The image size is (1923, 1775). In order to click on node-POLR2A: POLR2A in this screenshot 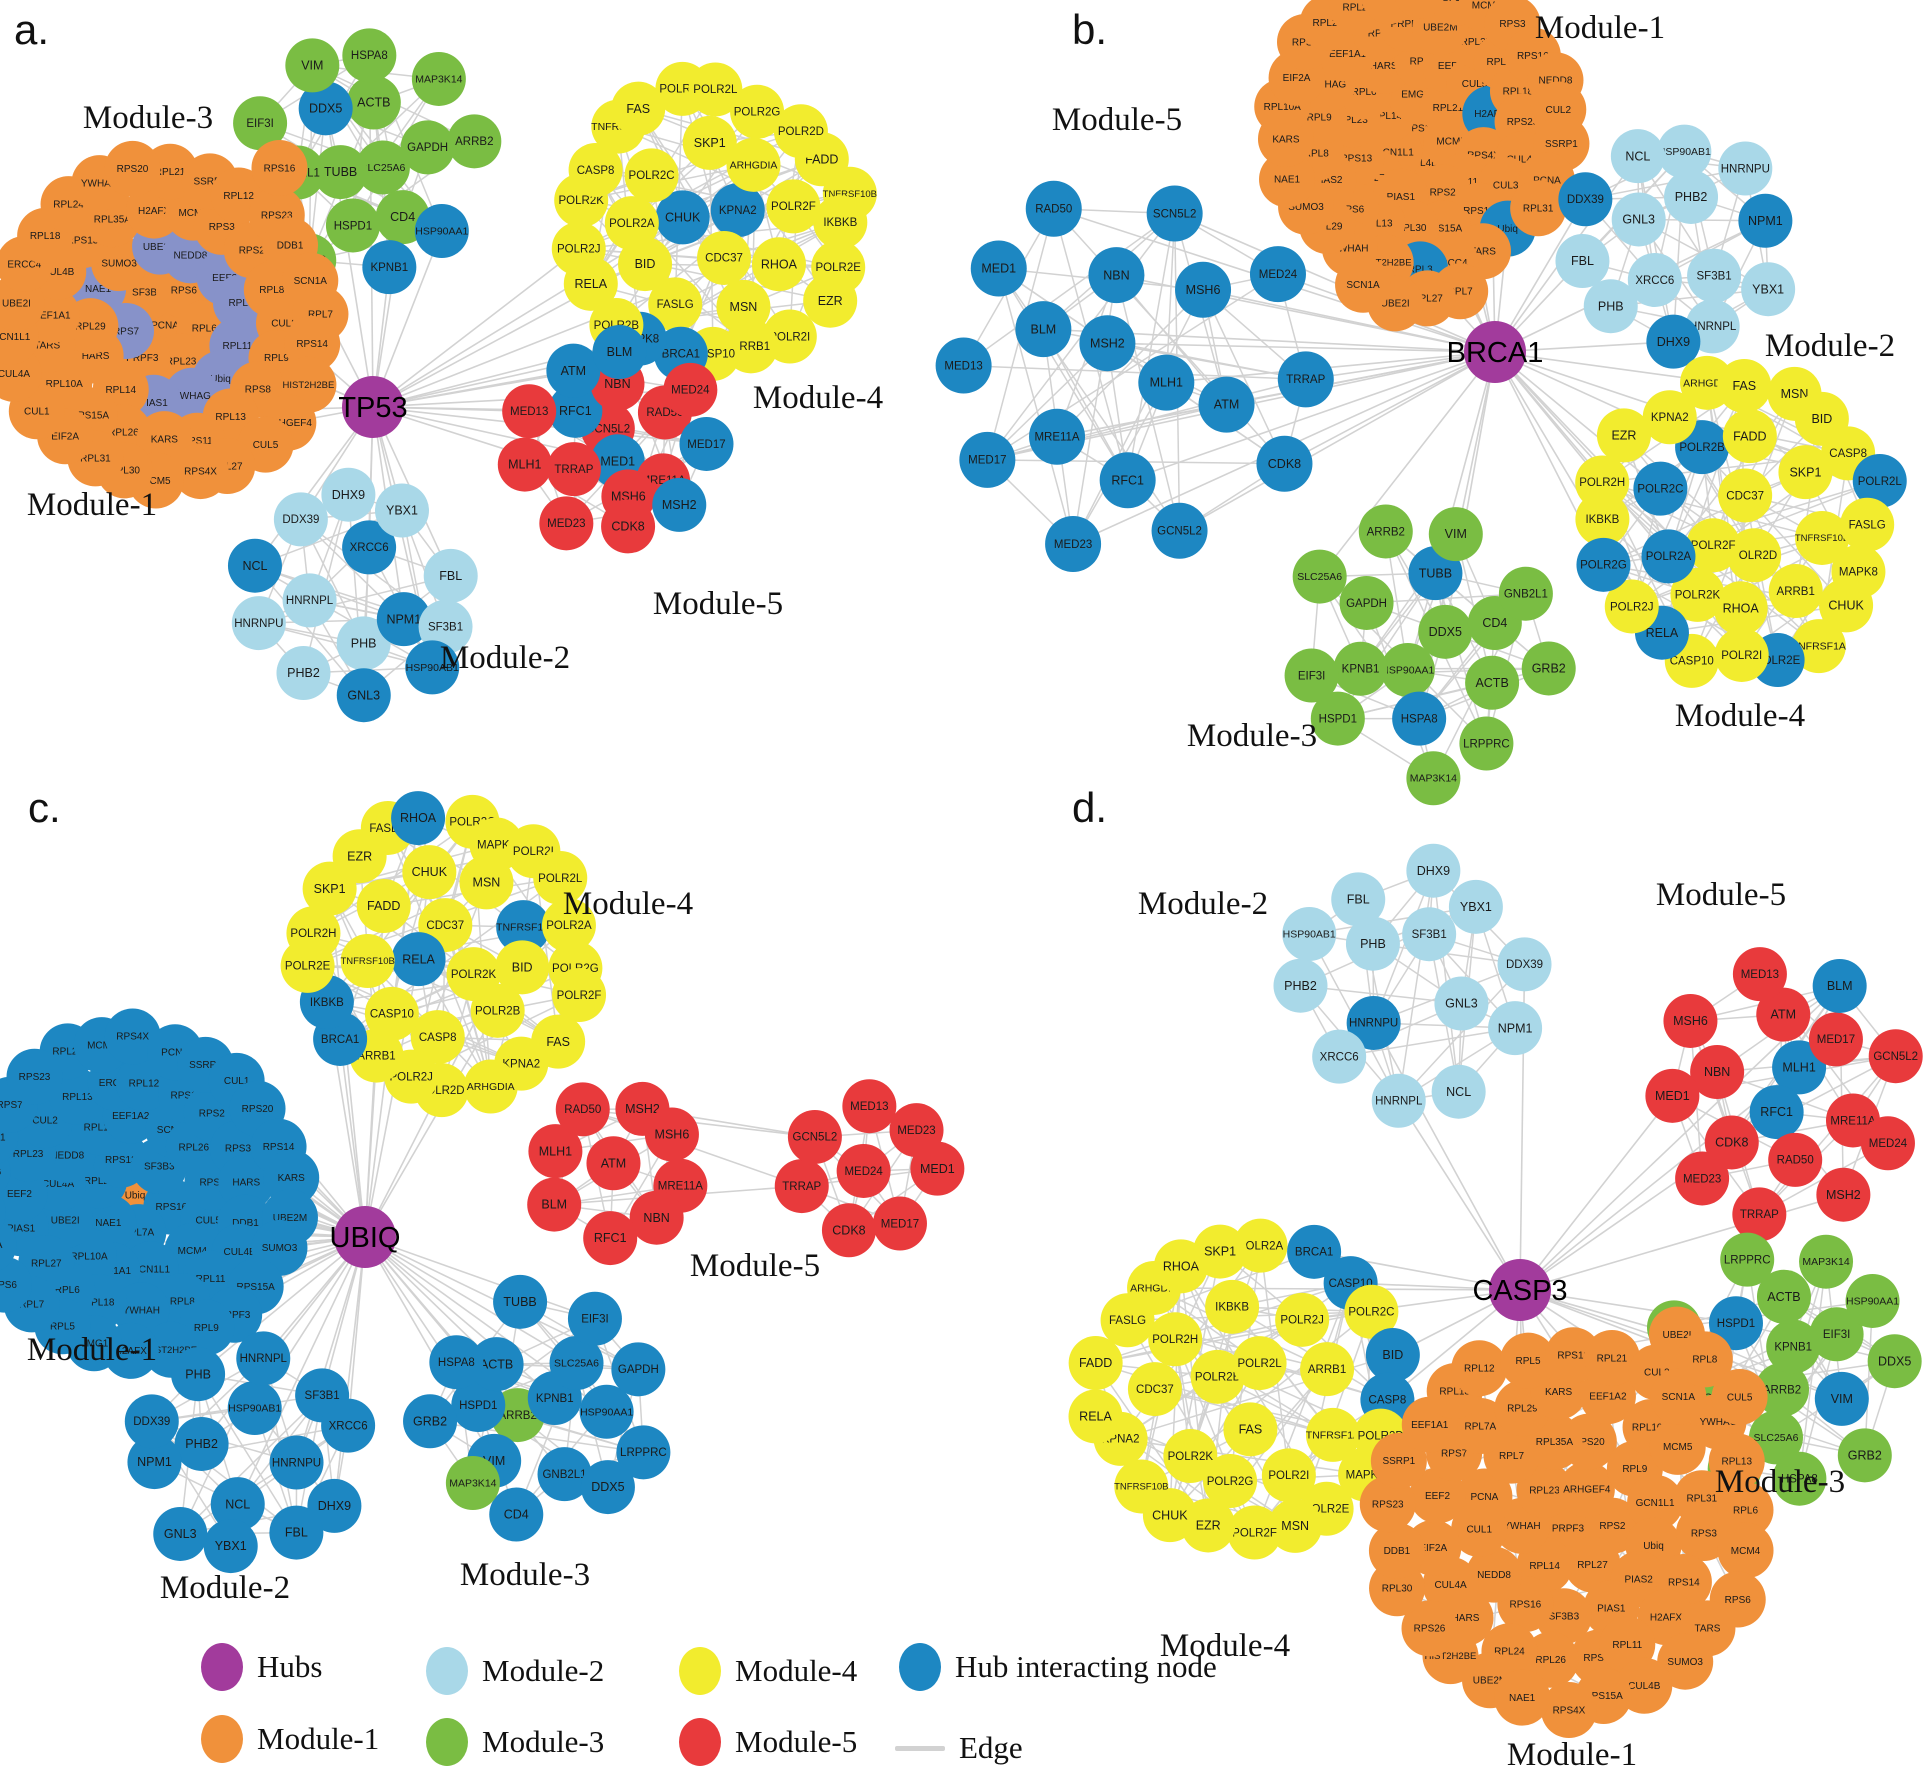, I will do `click(1668, 556)`.